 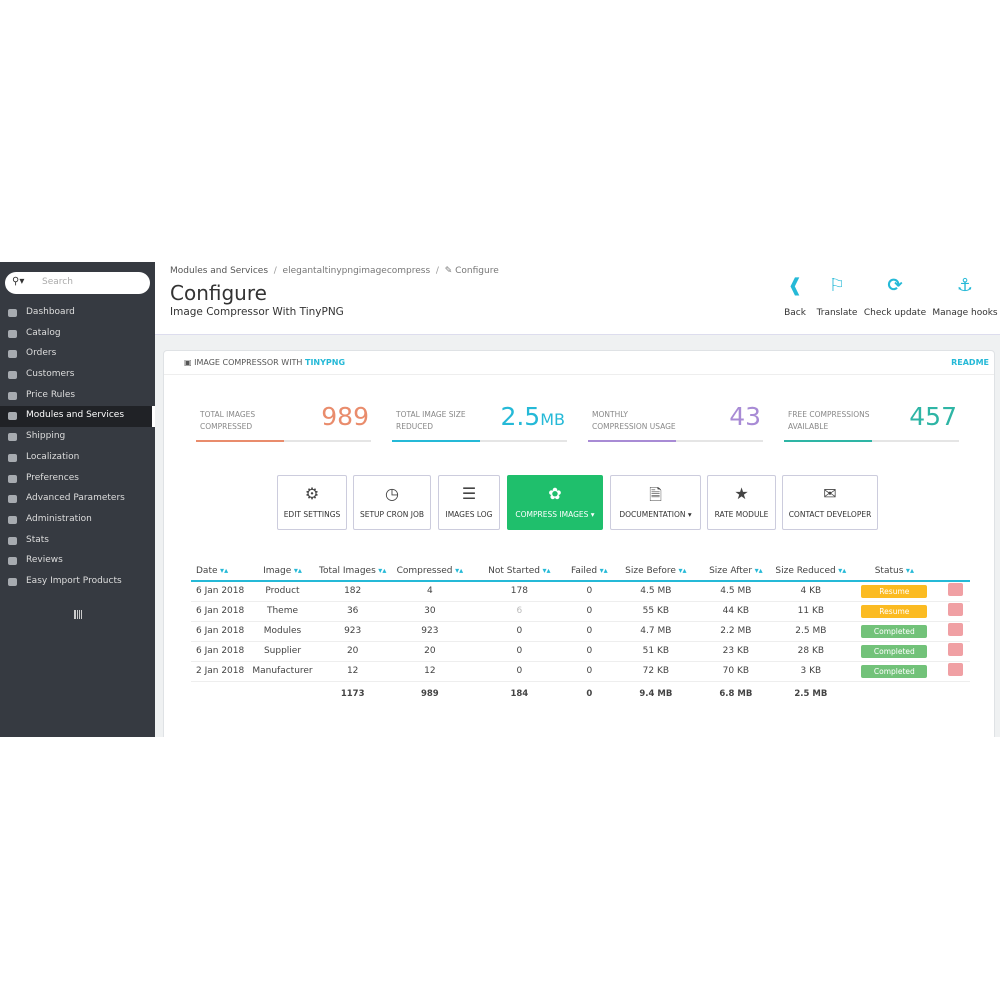 What do you see at coordinates (965, 313) in the screenshot?
I see `toolbar-button: Manage hooks` at bounding box center [965, 313].